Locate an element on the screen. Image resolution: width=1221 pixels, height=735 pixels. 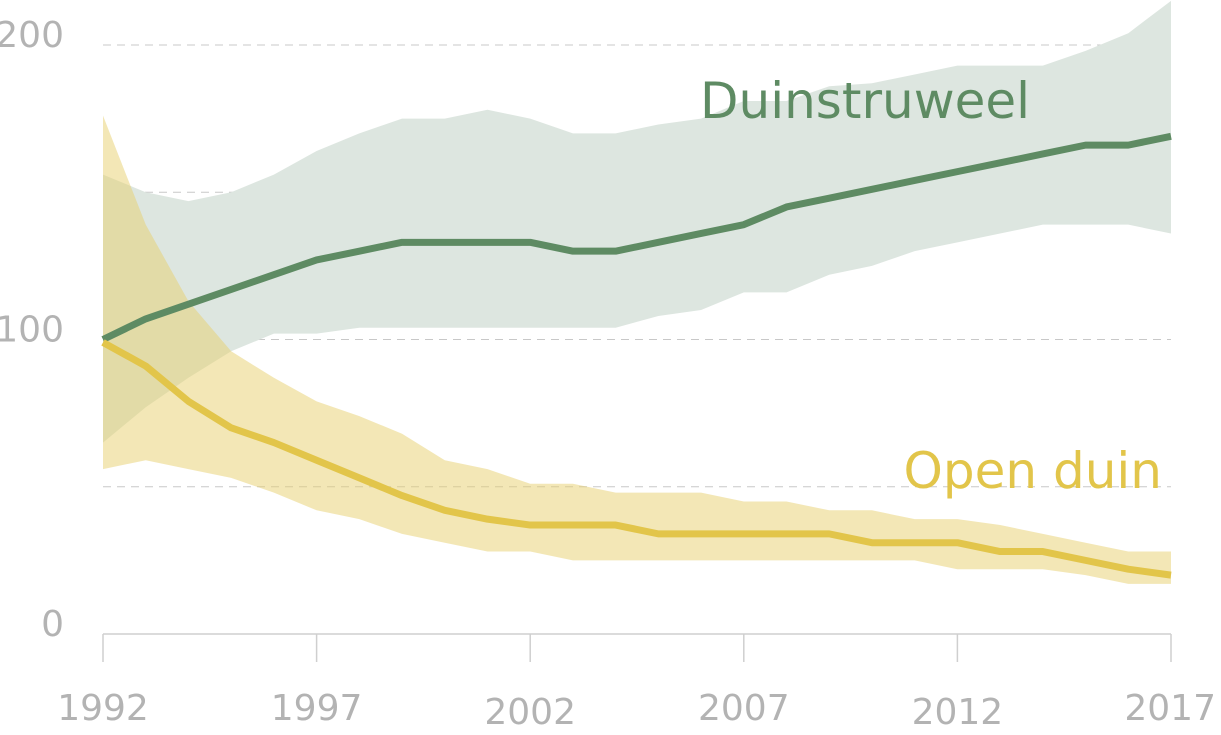
x-tick-label: 2012 is located at coordinates (958, 712).